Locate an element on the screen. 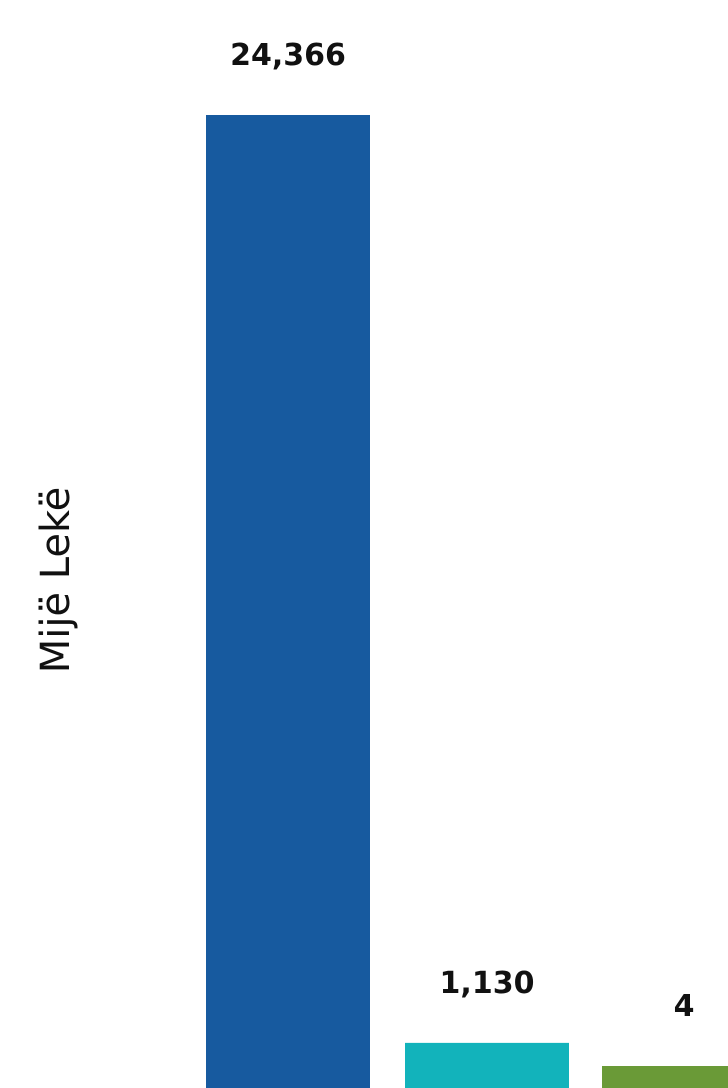 The height and width of the screenshot is (1088, 728). bar-1-value-label: 24,366 is located at coordinates (288, 55).